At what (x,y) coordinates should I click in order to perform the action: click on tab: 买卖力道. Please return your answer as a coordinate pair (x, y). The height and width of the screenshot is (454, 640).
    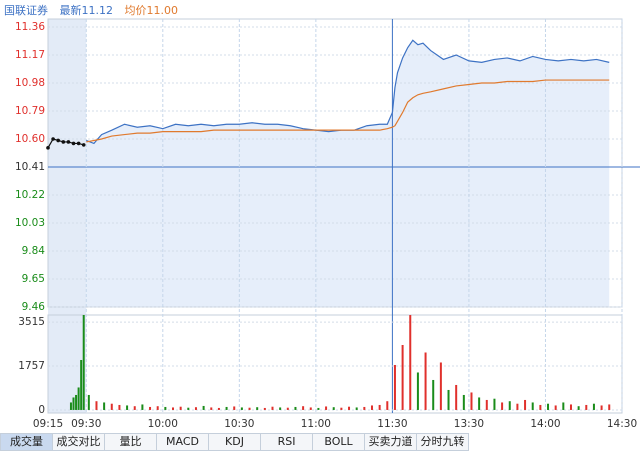
    Looking at the image, I should click on (391, 442).